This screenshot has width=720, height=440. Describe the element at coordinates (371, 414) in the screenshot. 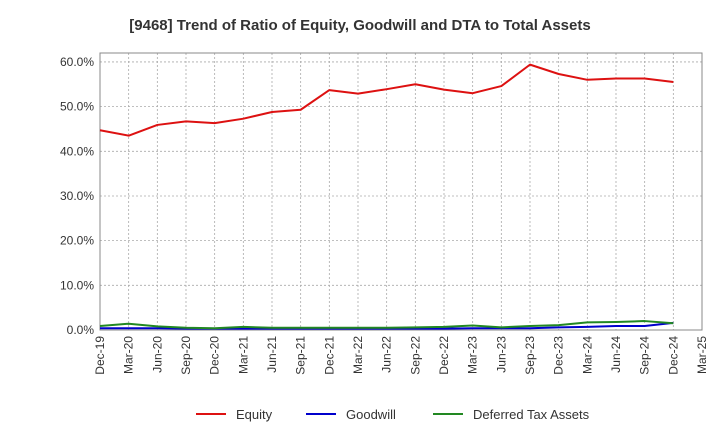

I see `legend-label: Goodwill` at that location.